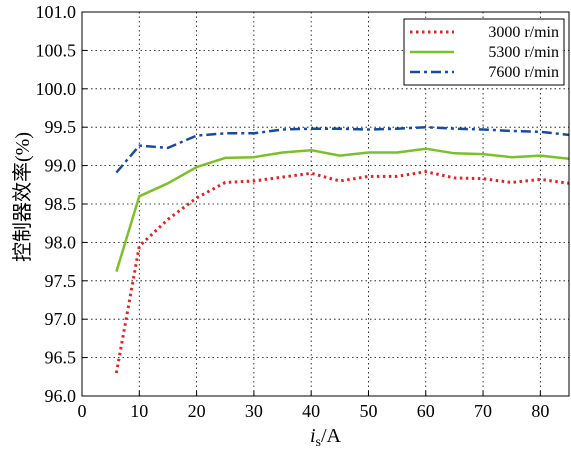 This screenshot has height=450, width=571. I want to click on y-tick-label: 97.5, so click(61, 281).